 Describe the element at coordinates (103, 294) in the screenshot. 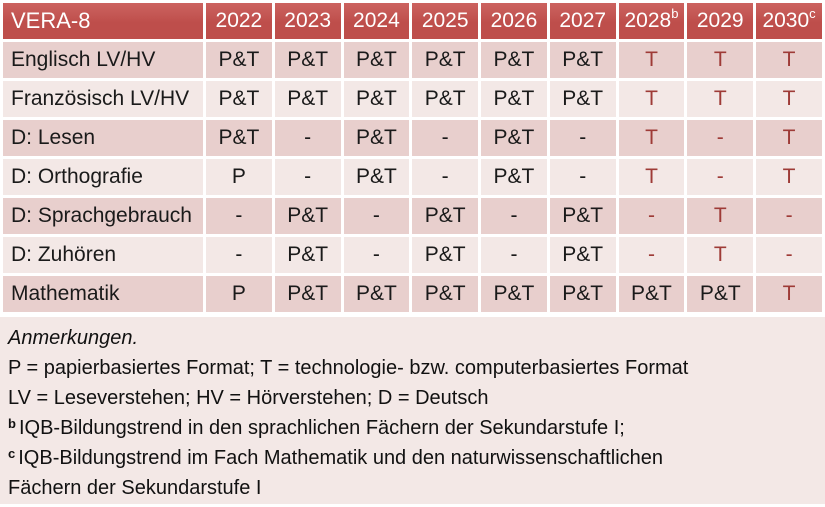

I see `row-label: Mathematik` at that location.